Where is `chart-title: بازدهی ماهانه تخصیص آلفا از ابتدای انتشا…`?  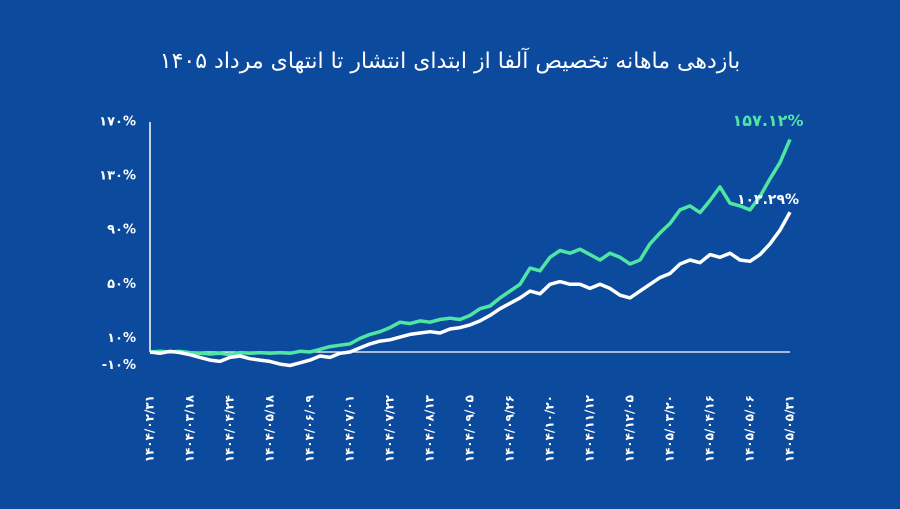
chart-title: بازدهی ماهانه تخصیص آلفا از ابتدای انتشا… is located at coordinates (450, 60).